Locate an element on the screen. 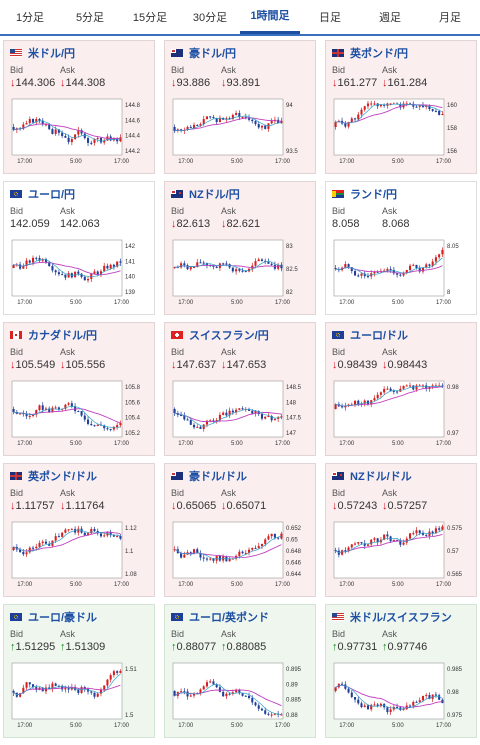 This screenshot has width=480, height=745. tab-6: 週足 is located at coordinates (390, 18).